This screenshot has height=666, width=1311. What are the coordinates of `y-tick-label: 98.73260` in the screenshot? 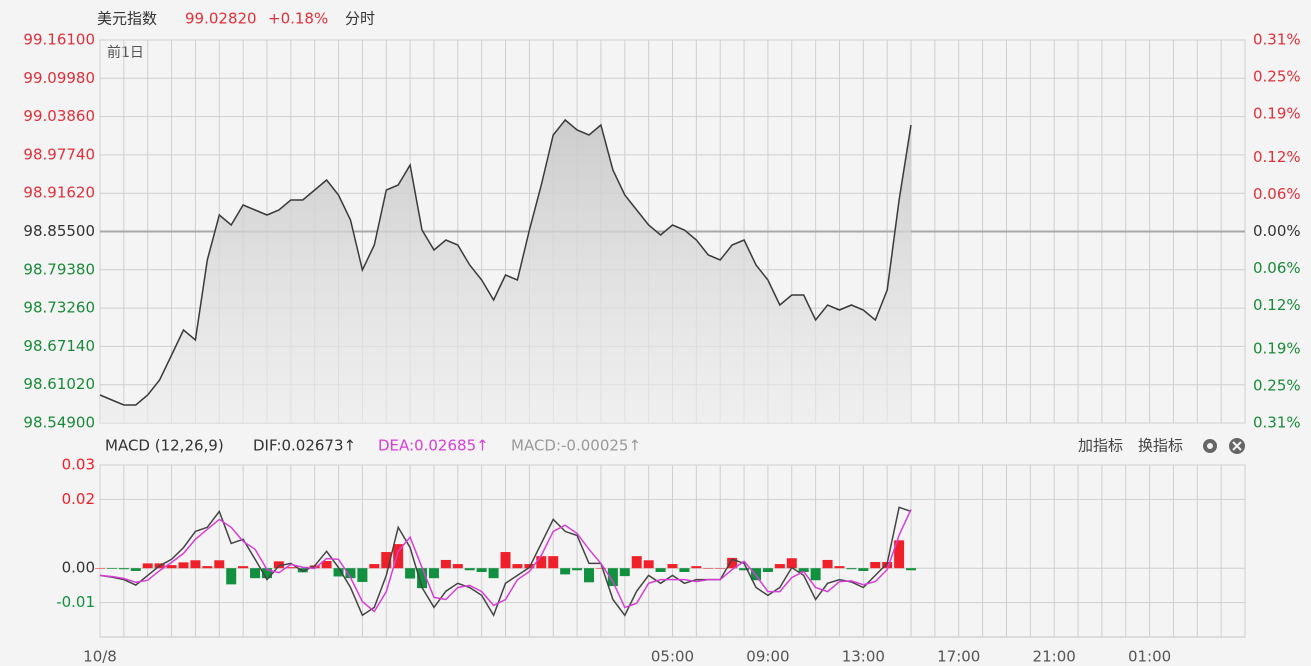 It's located at (59, 308).